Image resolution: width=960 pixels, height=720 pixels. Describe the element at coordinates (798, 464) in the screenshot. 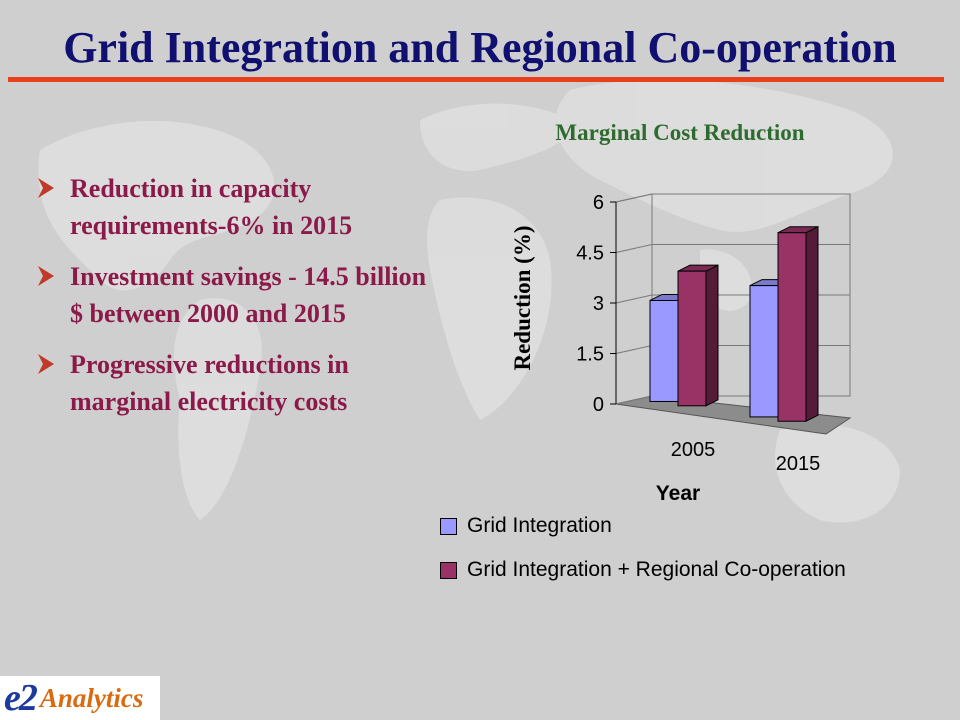

I see `x-tick-label: 2015` at that location.